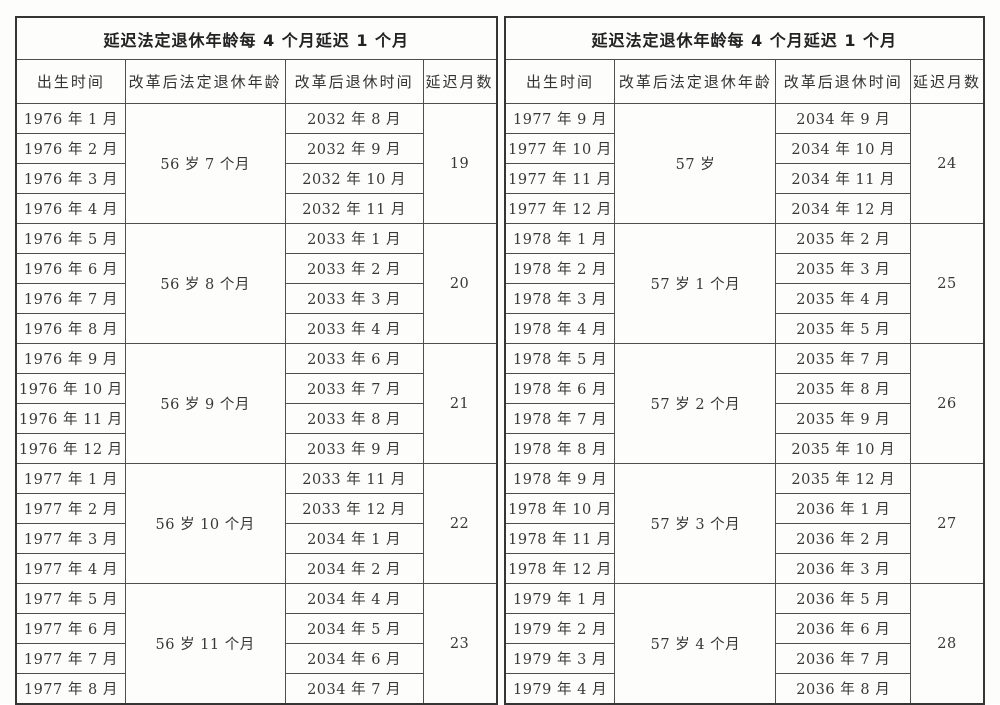  What do you see at coordinates (354, 238) in the screenshot?
I see `retirement-month-cell: 2033 年 1 月` at bounding box center [354, 238].